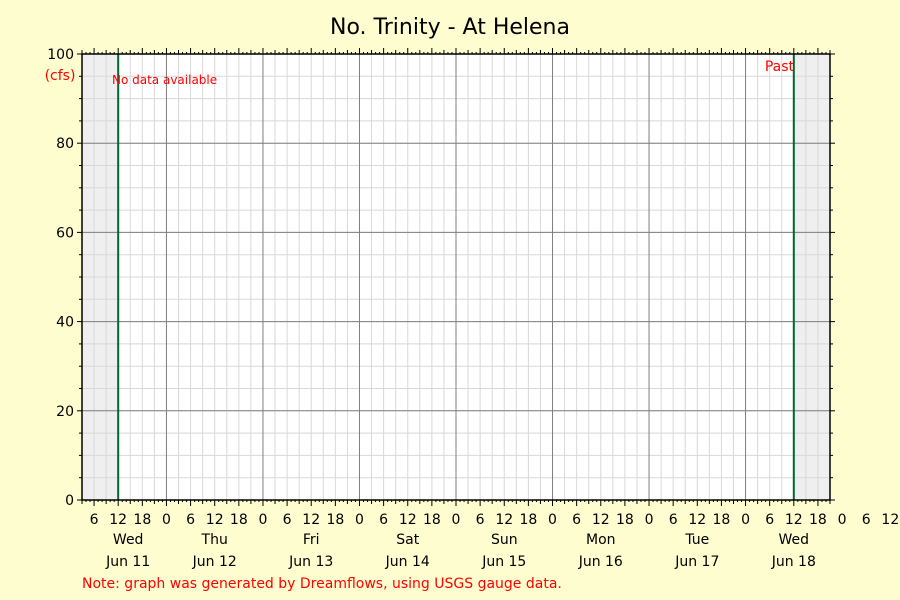 The width and height of the screenshot is (900, 600). Describe the element at coordinates (164, 80) in the screenshot. I see `no-data-annotation: No data available` at that location.